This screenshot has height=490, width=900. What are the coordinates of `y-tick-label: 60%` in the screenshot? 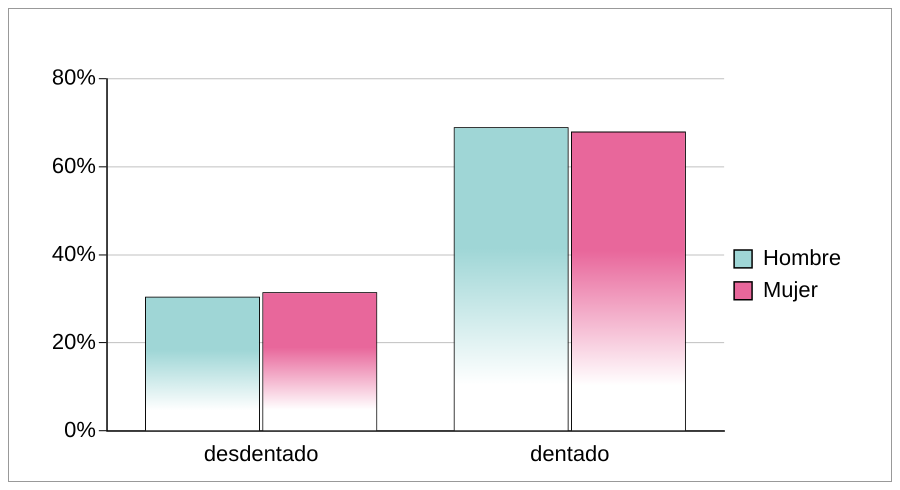 It's located at (74, 165).